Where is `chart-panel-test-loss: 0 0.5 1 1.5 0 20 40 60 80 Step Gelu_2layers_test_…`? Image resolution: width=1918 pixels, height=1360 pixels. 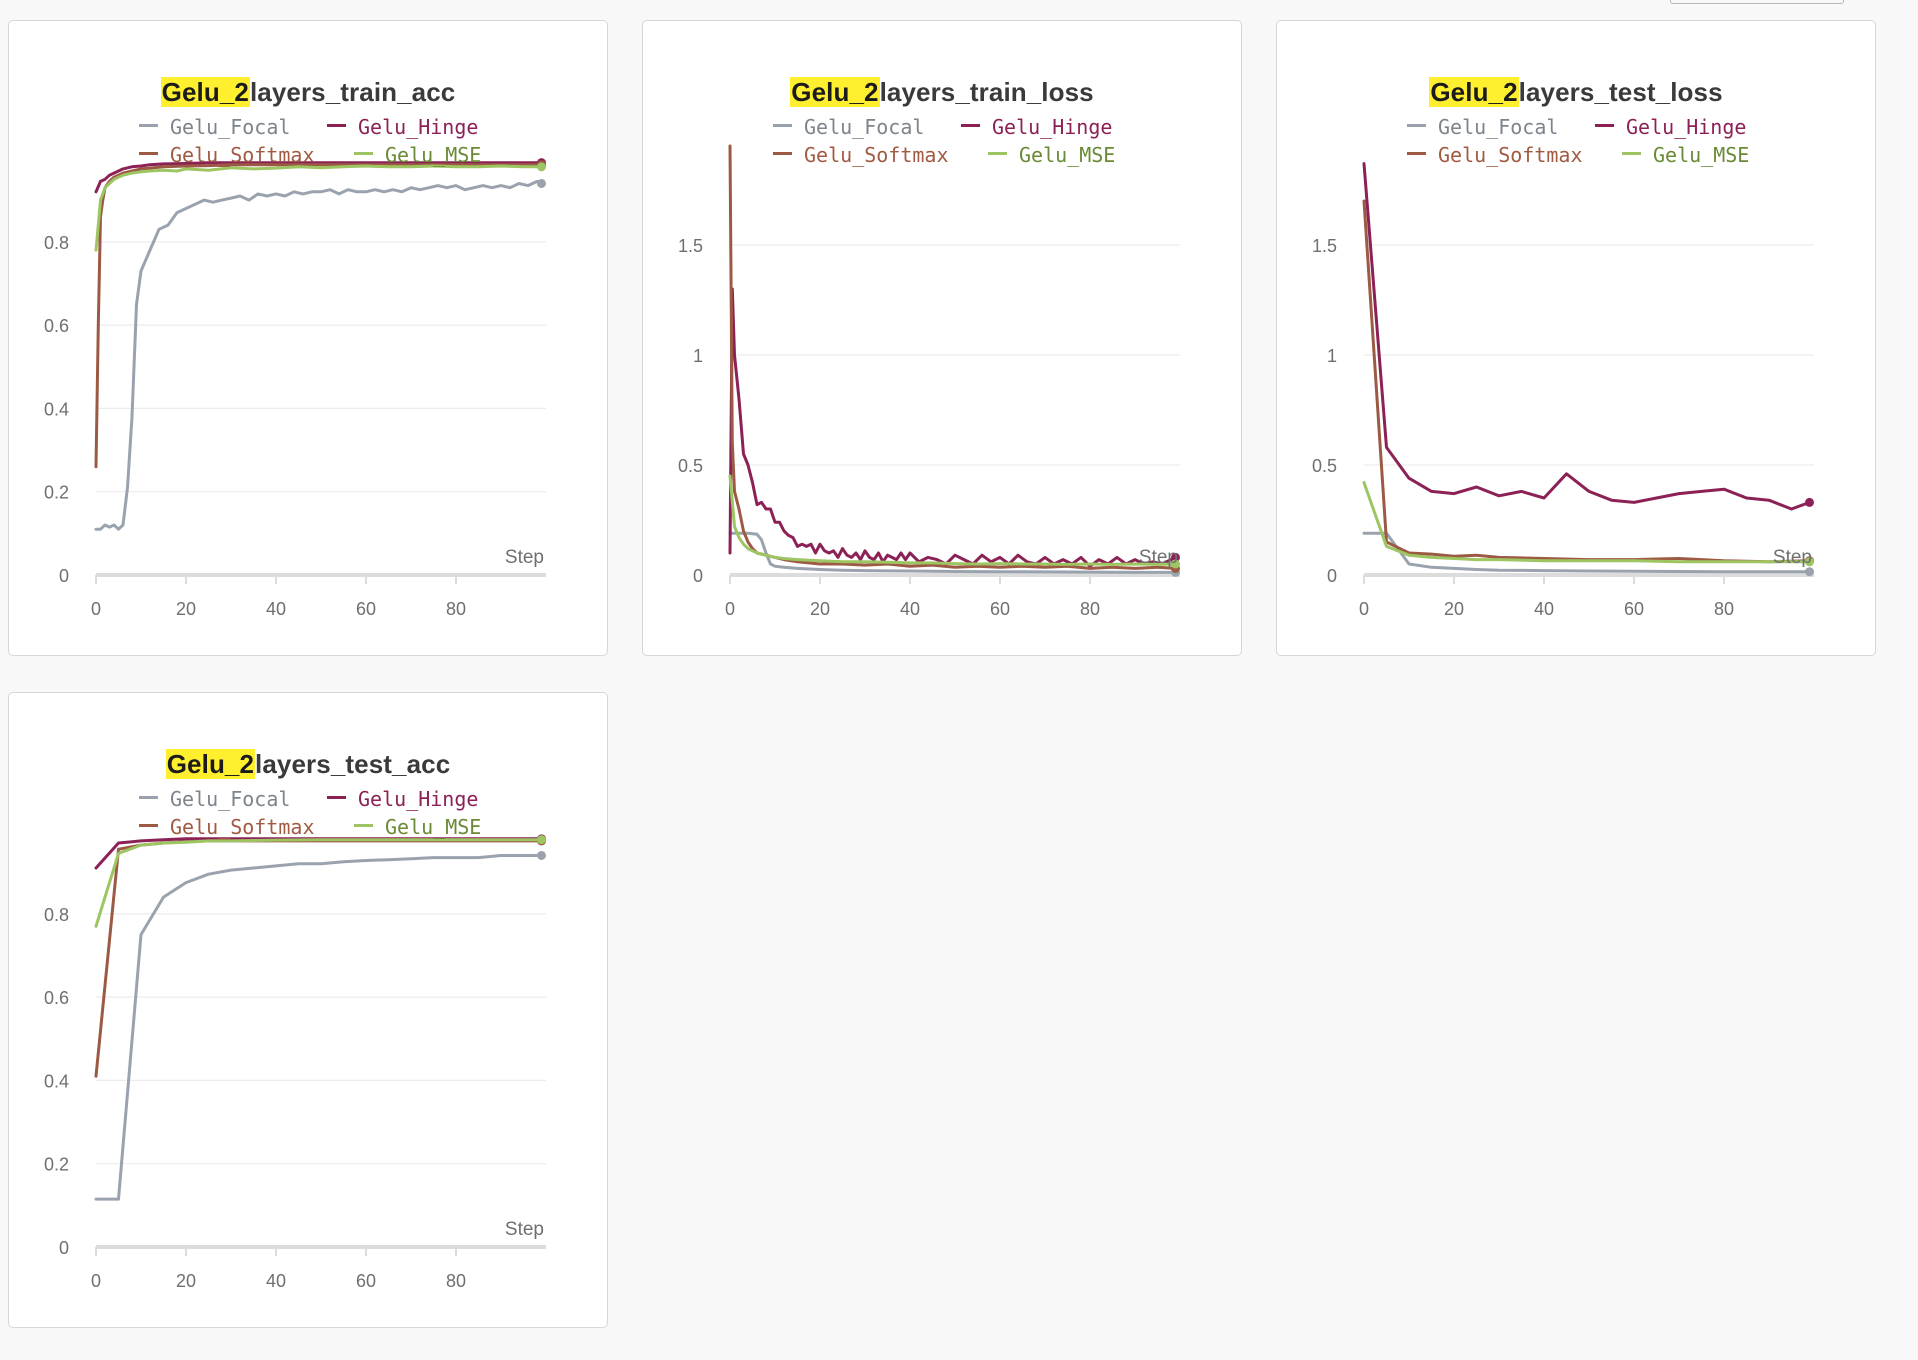 chart-panel-test-loss: 0 0.5 1 1.5 0 20 40 60 80 Step Gelu_2layers_test_… is located at coordinates (1576, 338).